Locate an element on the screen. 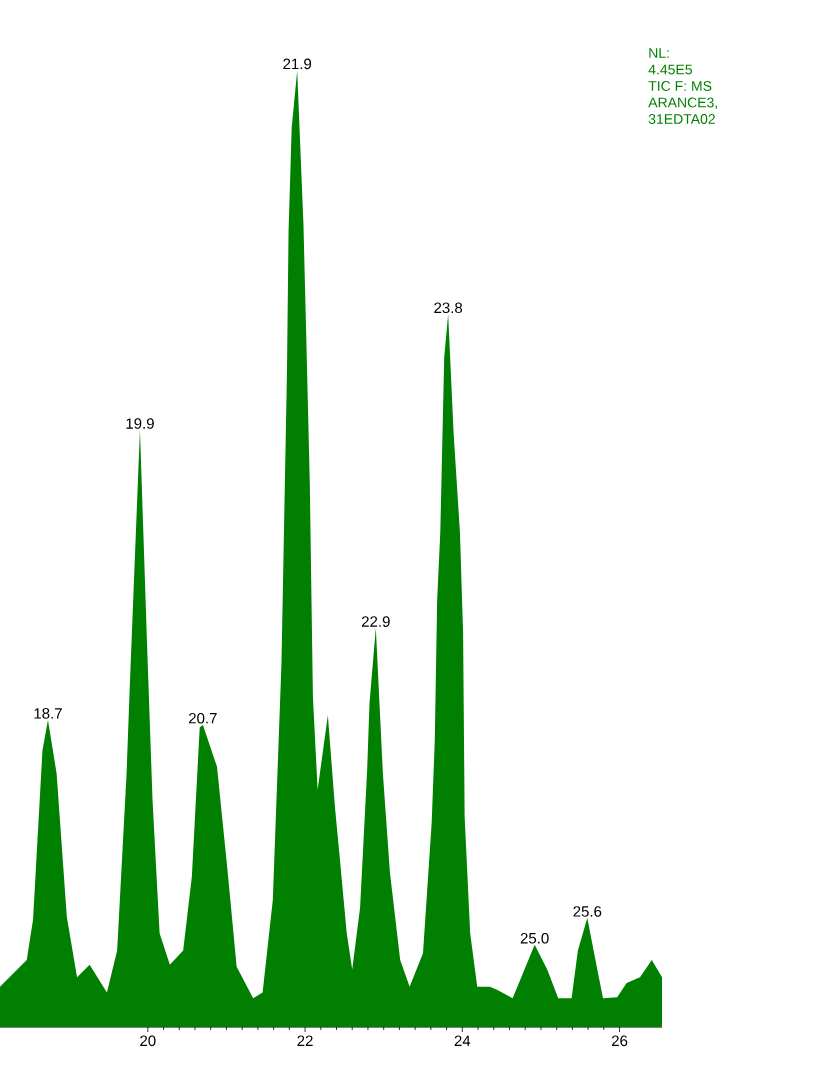 Image resolution: width=835 pixels, height=1090 pixels. x-tick-label: 24 is located at coordinates (462, 1040).